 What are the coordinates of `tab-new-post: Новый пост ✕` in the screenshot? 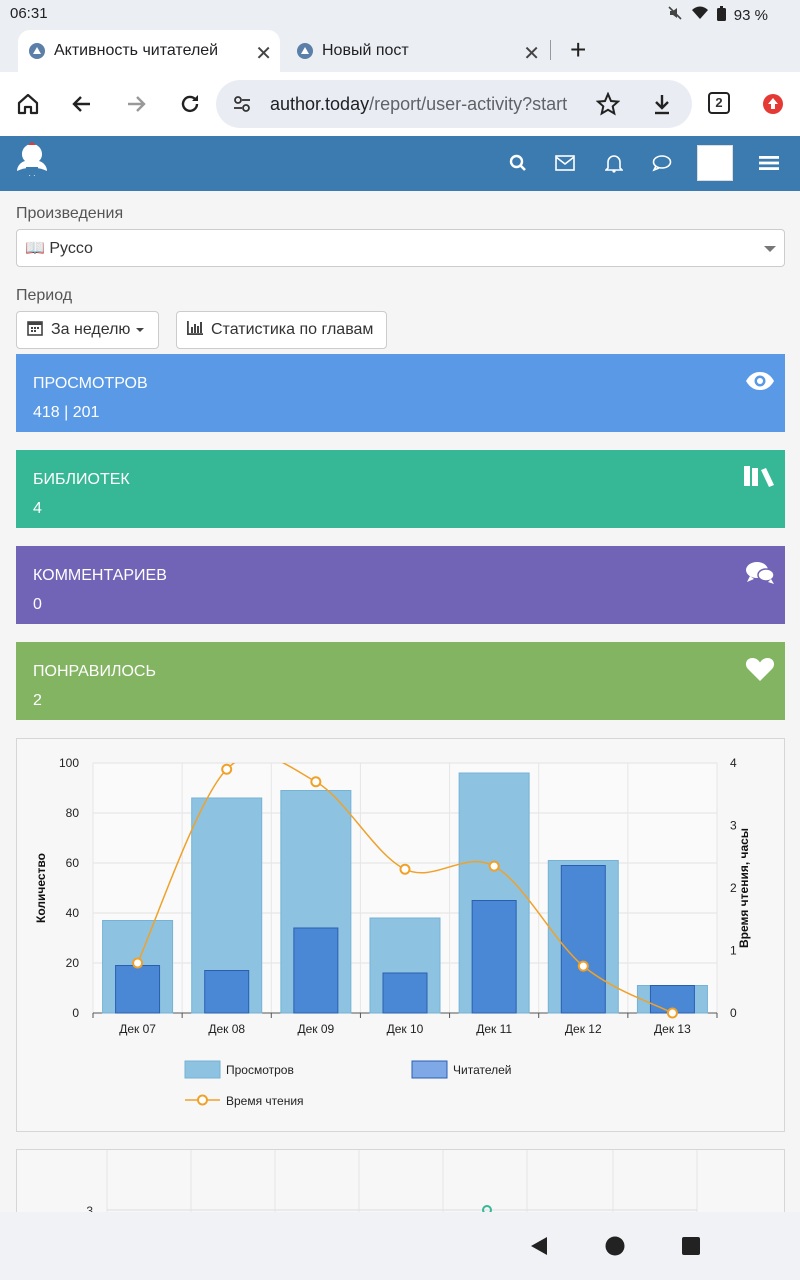 It's located at (417, 51).